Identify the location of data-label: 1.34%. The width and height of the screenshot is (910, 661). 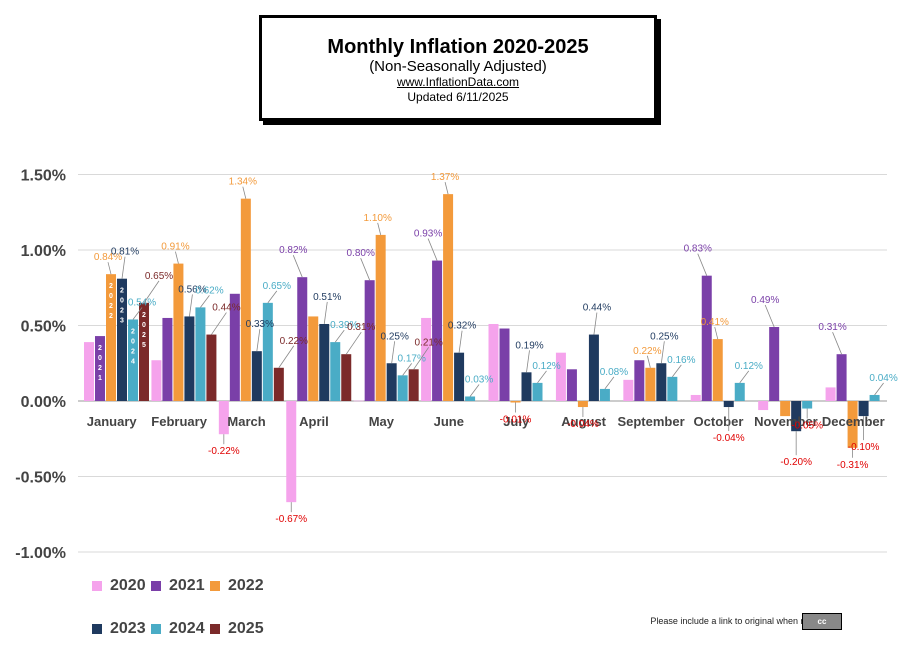
(243, 182).